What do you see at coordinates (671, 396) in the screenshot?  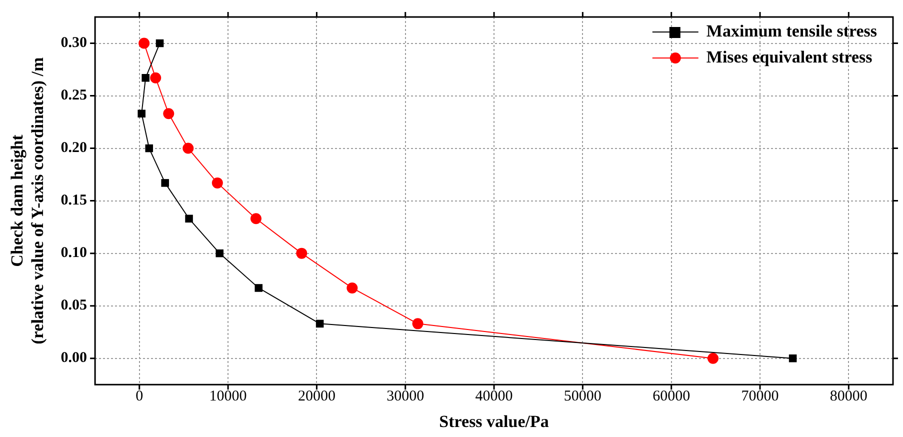 I see `x-tick-label: 60000` at bounding box center [671, 396].